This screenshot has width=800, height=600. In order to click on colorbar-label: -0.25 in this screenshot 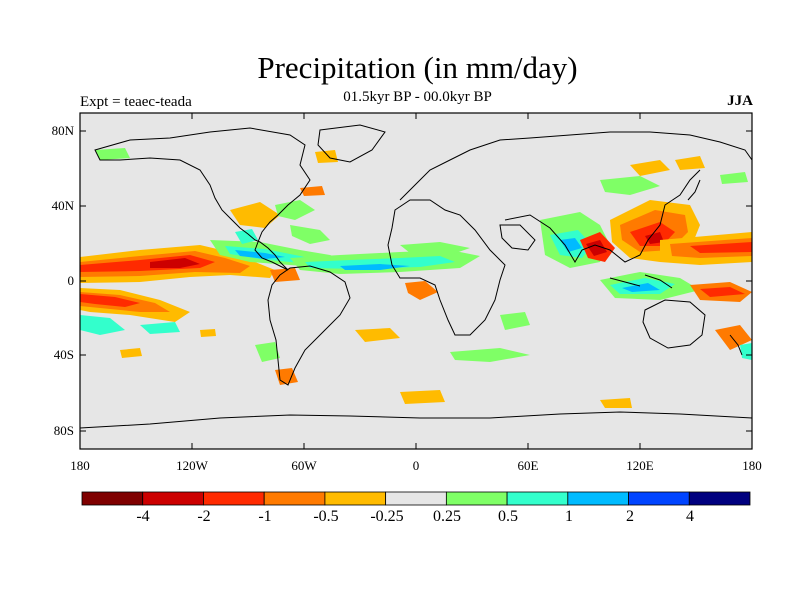, I will do `click(387, 516)`.